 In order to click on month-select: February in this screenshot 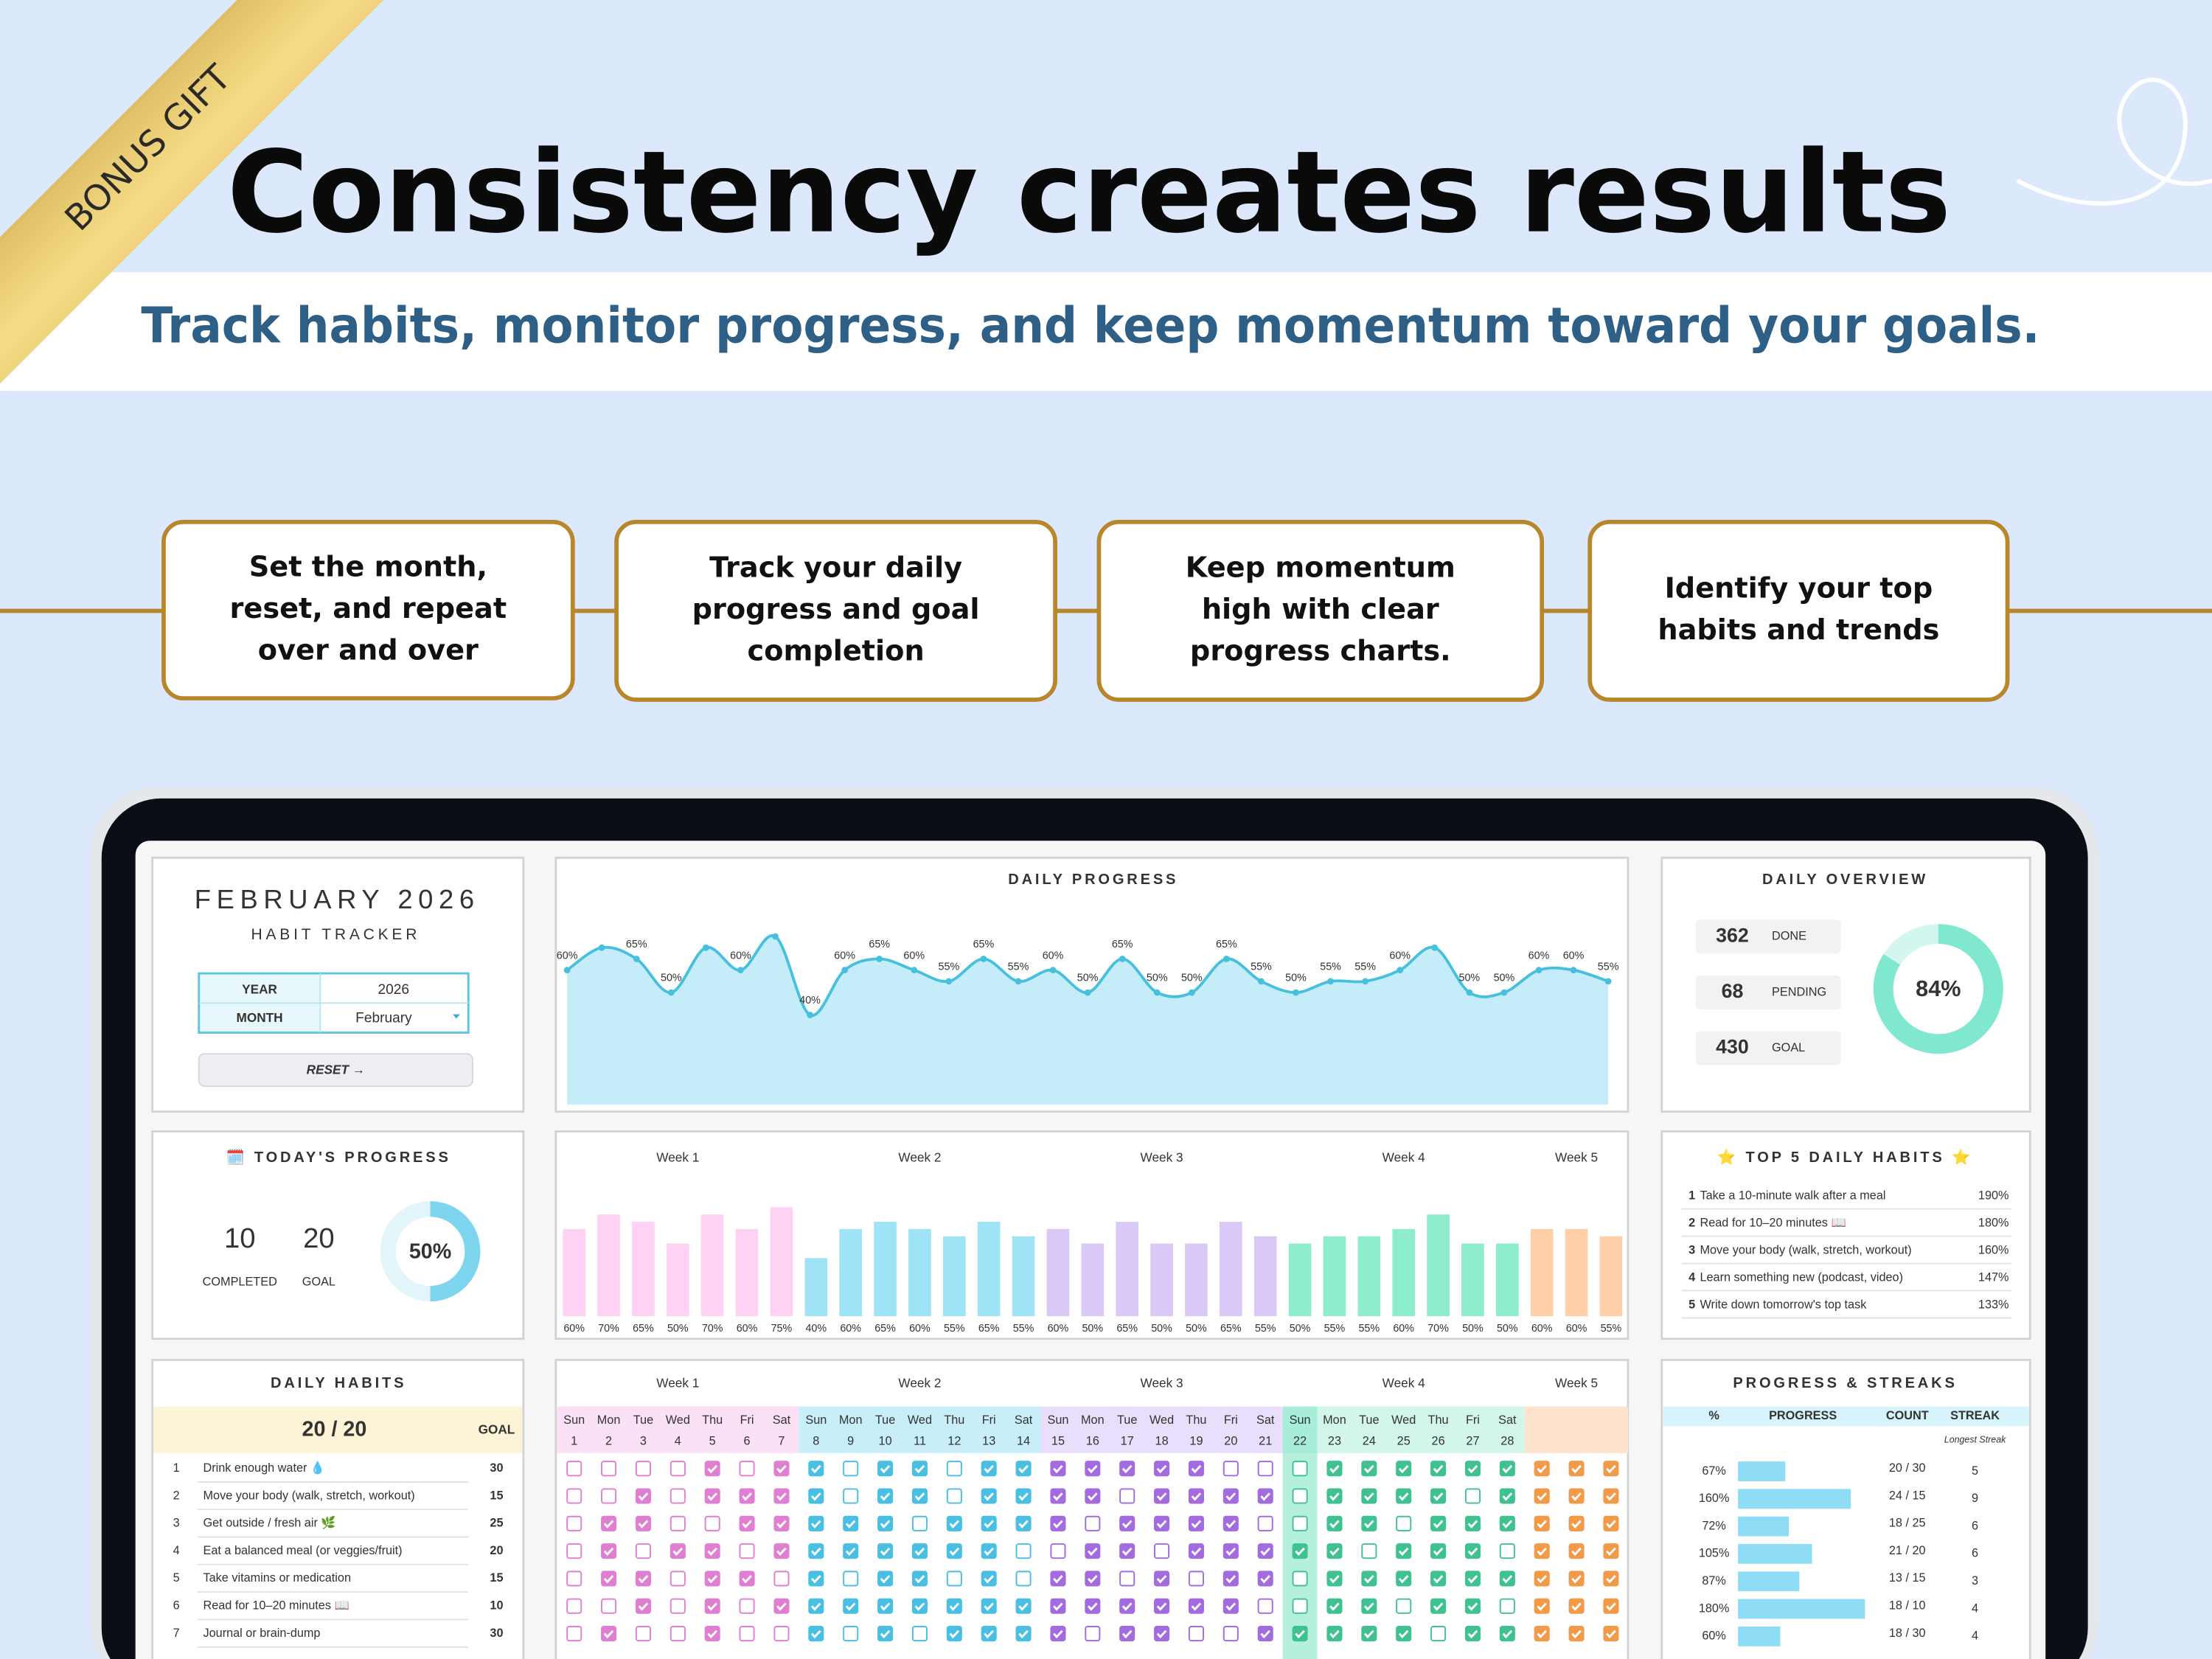, I will do `click(383, 1018)`.